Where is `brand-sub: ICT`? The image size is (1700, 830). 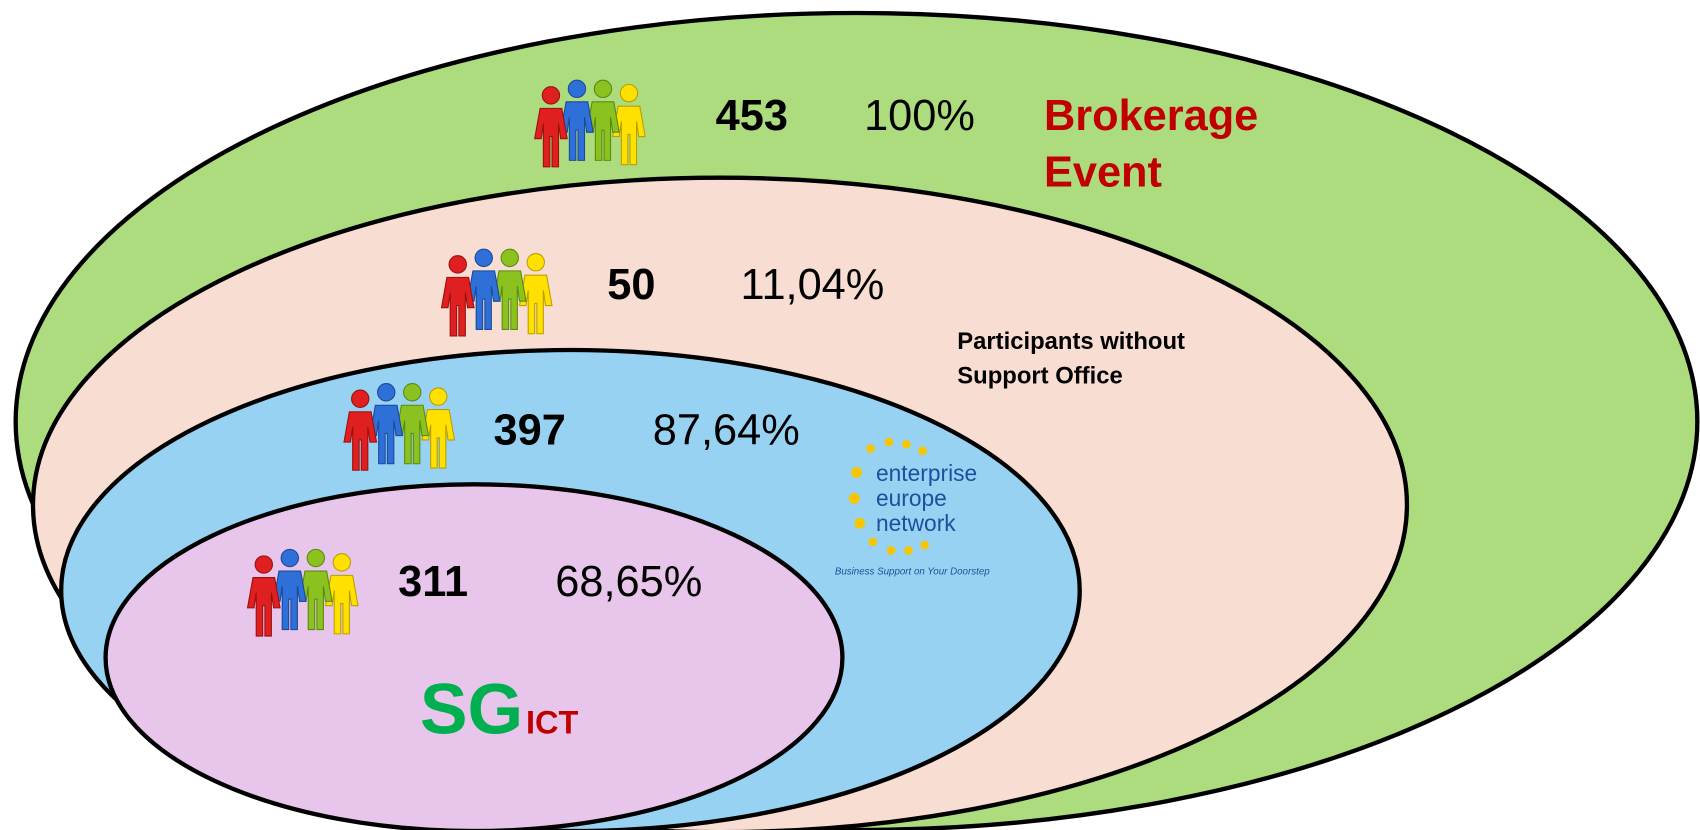 brand-sub: ICT is located at coordinates (552, 723).